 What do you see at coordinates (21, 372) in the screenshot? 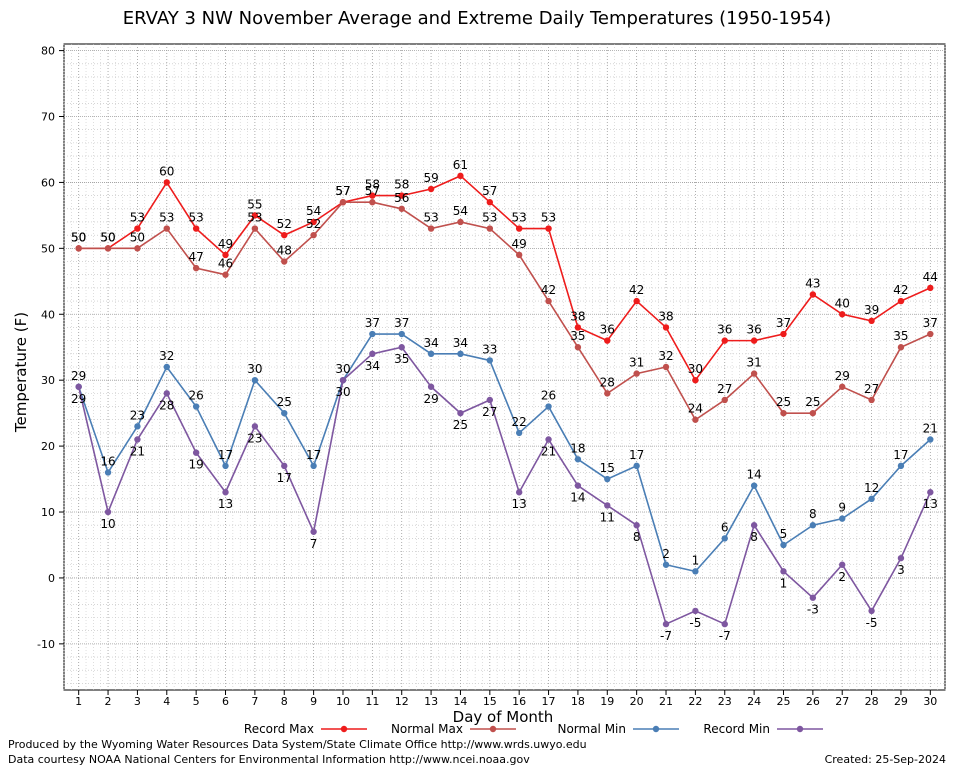
I see `y-axis-label: Temperature (F)` at bounding box center [21, 372].